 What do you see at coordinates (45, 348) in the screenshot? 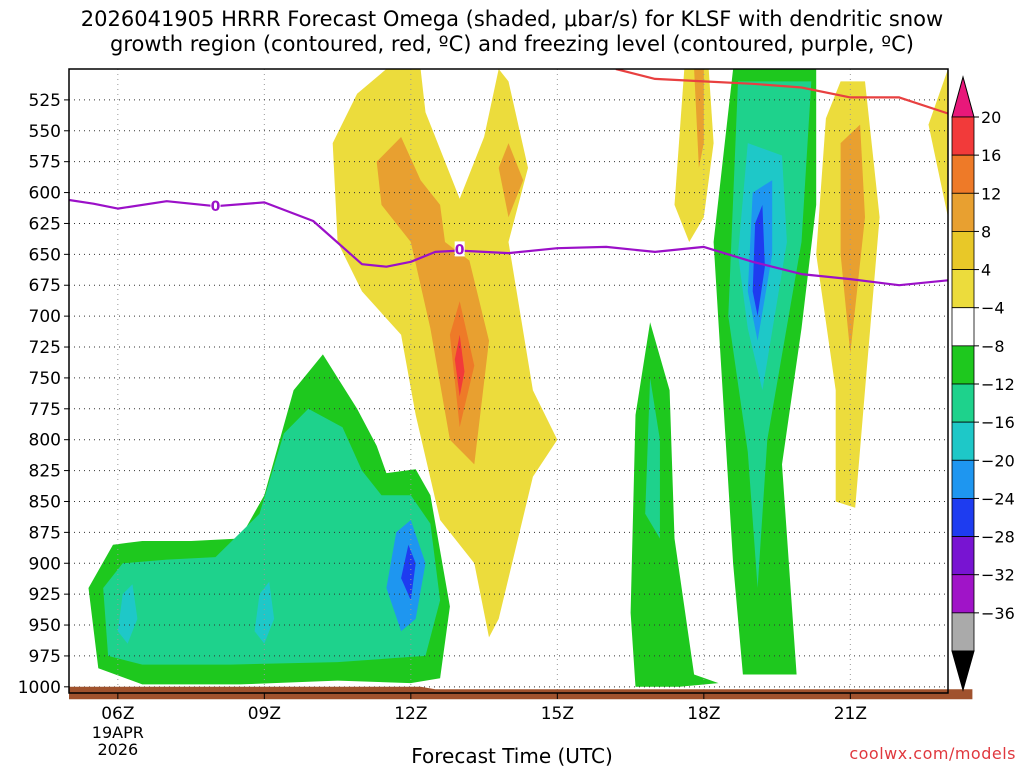
I see `y-tick-label: 725` at bounding box center [45, 348].